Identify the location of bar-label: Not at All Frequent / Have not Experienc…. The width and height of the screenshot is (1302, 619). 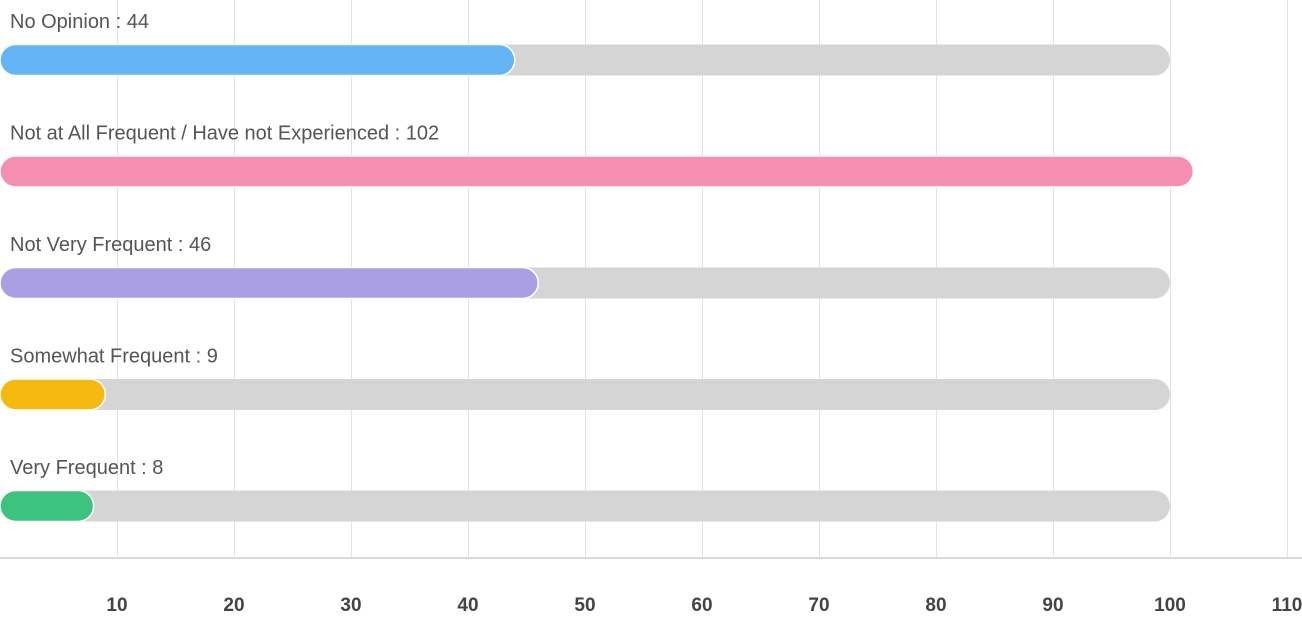
(224, 134).